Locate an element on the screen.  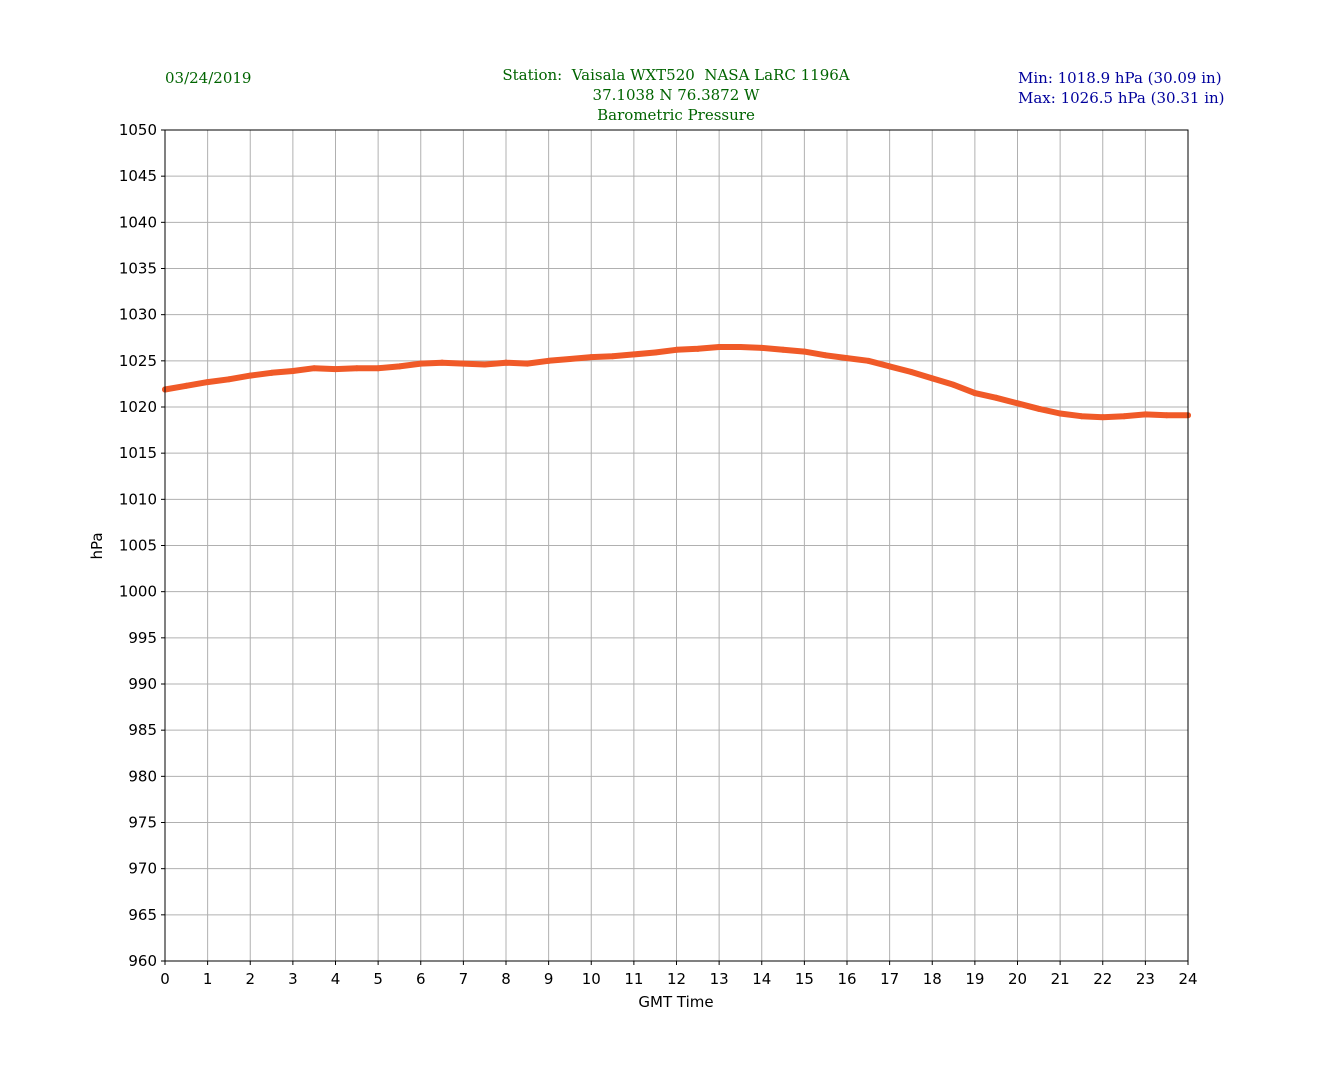
x-tick-label: 0 is located at coordinates (165, 979).